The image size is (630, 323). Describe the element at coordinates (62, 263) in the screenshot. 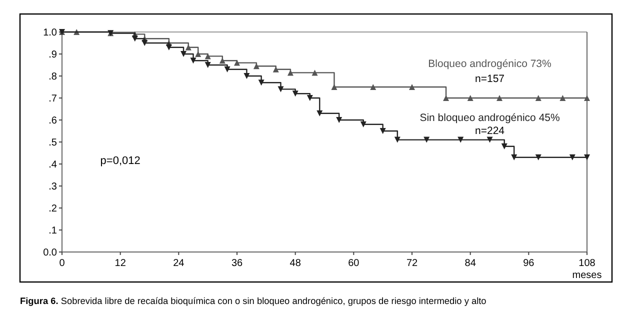

I see `x-tick-label: 0` at that location.